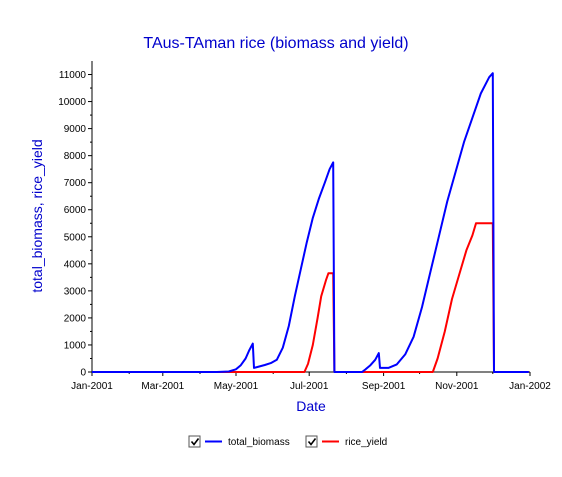  I want to click on legend-label-rice-yield: rice_yield, so click(366, 442).